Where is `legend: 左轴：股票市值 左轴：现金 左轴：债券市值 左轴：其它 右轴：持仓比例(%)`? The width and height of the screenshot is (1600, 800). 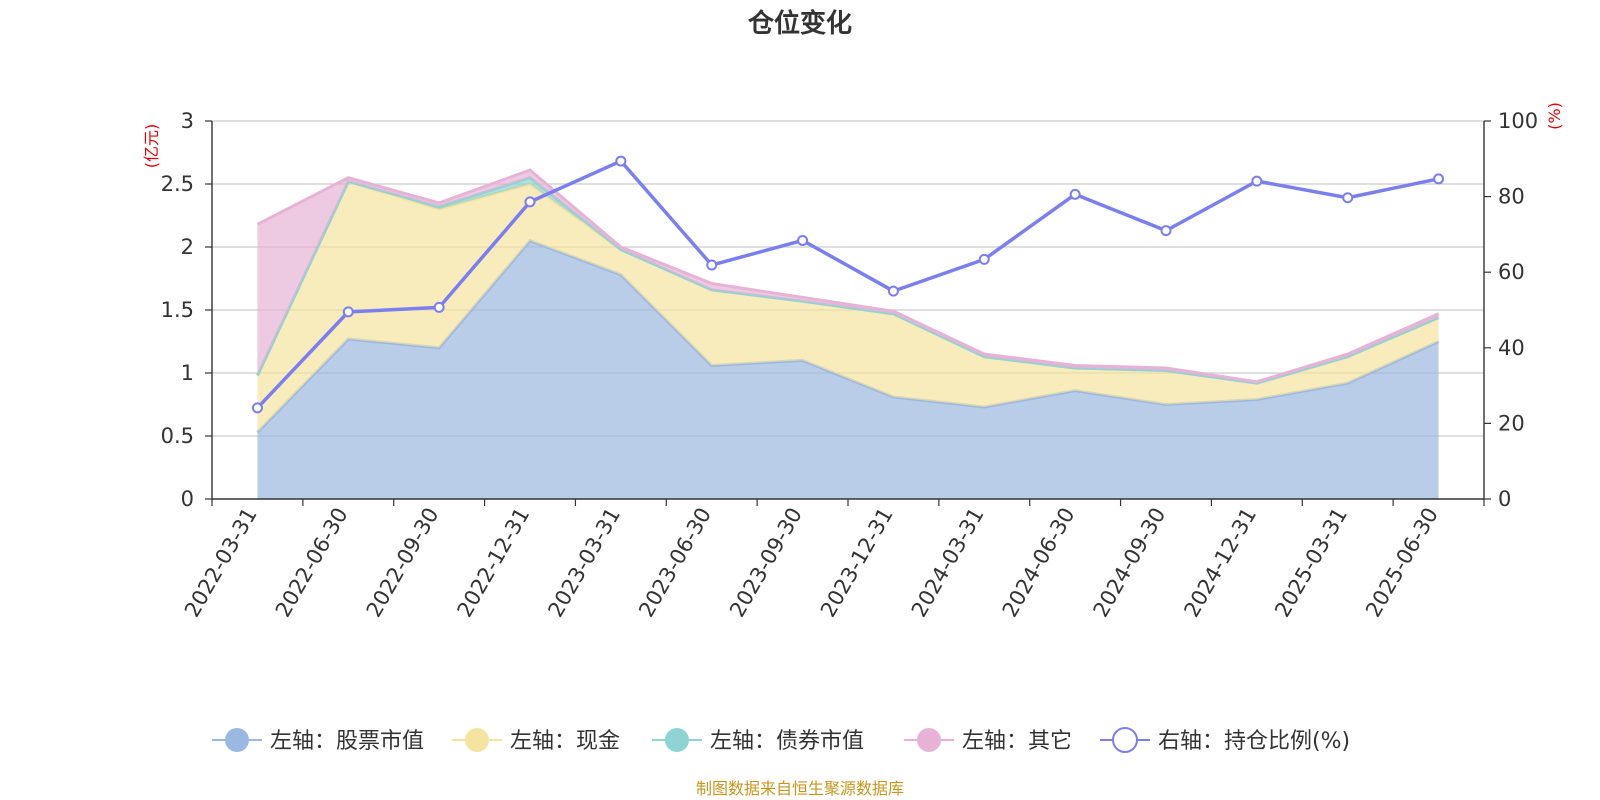
legend: 左轴：股票市值 左轴：现金 左轴：债券市值 左轴：其它 右轴：持仓比例(%) is located at coordinates (781, 740).